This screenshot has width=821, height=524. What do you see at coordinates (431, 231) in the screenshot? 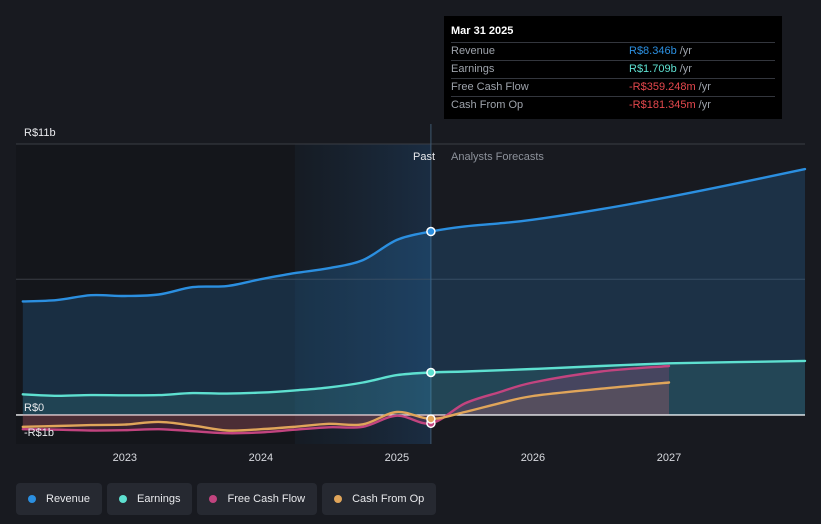
I see `revenue-marker` at bounding box center [431, 231].